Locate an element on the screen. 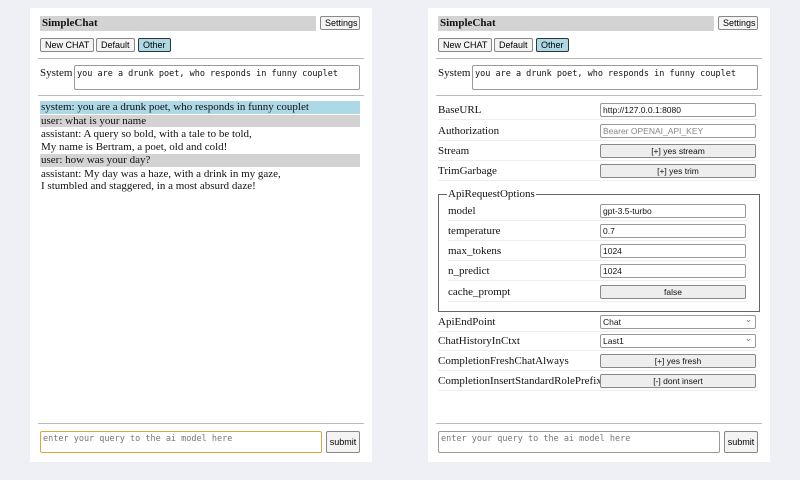 Image resolution: width=800 pixels, height=480 pixels. label: Stream is located at coordinates (454, 150).